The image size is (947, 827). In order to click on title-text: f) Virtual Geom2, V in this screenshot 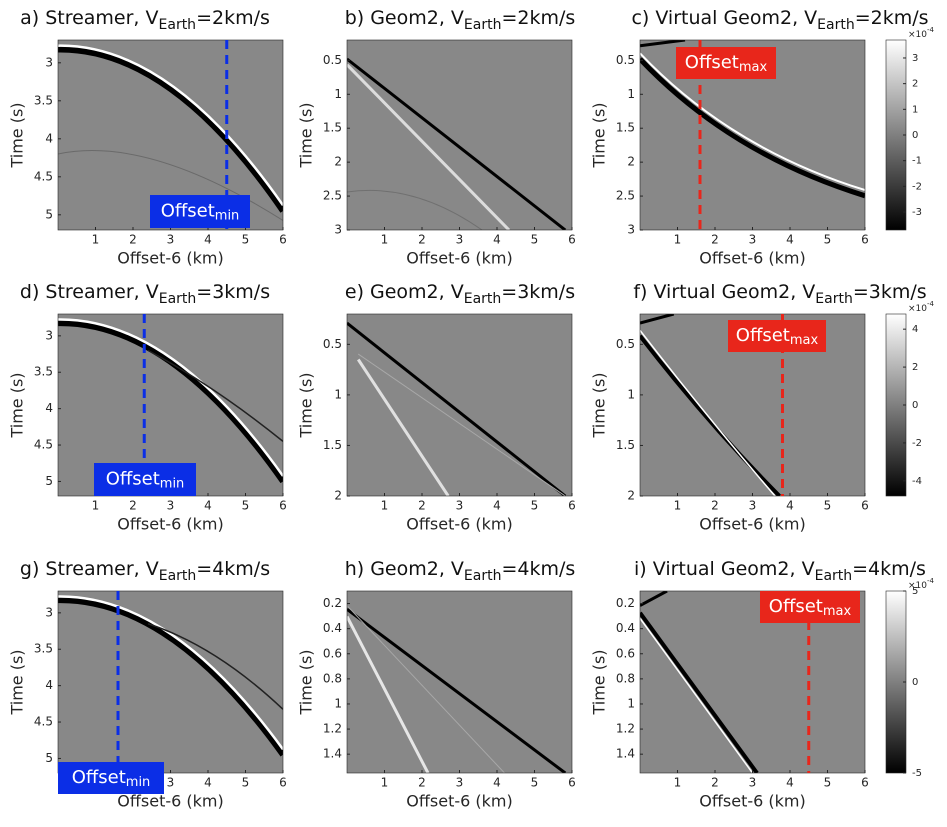, I will do `click(724, 292)`.